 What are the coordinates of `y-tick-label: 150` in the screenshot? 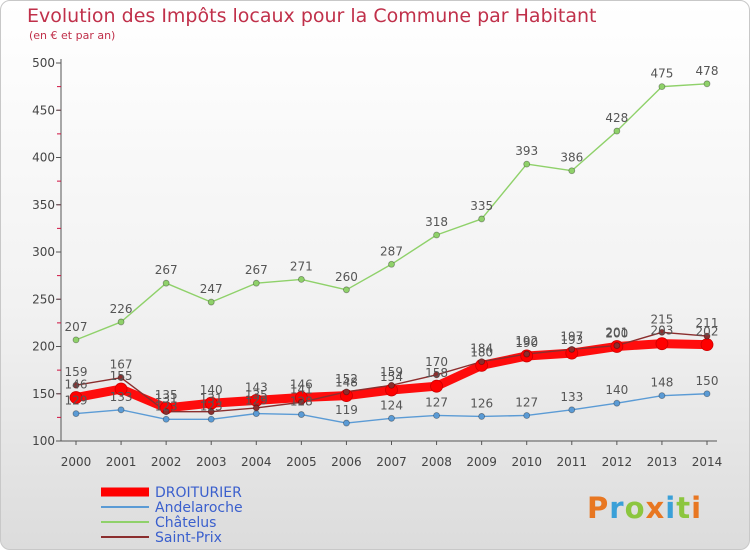 It's located at (43, 394).